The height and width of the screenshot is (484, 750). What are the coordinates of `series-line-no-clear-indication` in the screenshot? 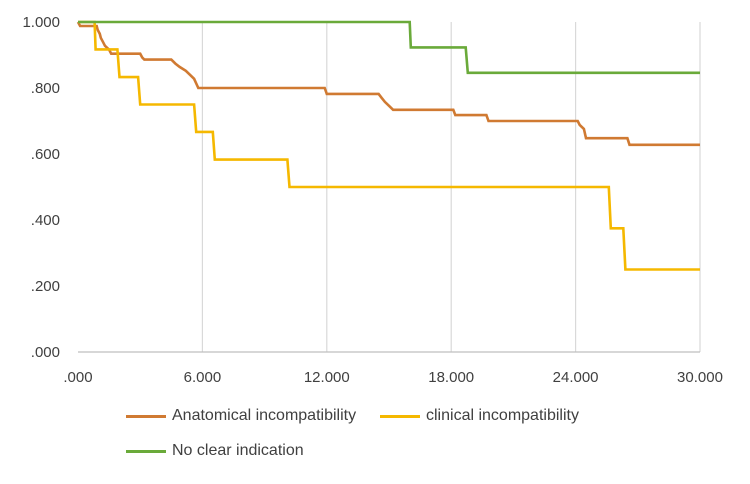 It's located at (389, 47).